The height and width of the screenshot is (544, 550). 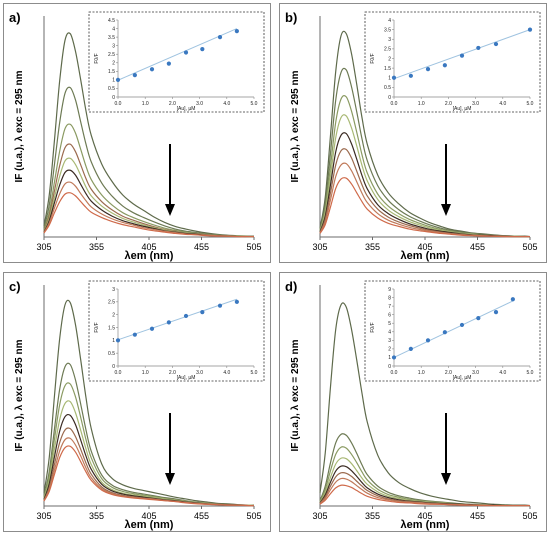 I want to click on inset-x-axis-label: [Au], µM, so click(x=186, y=378).